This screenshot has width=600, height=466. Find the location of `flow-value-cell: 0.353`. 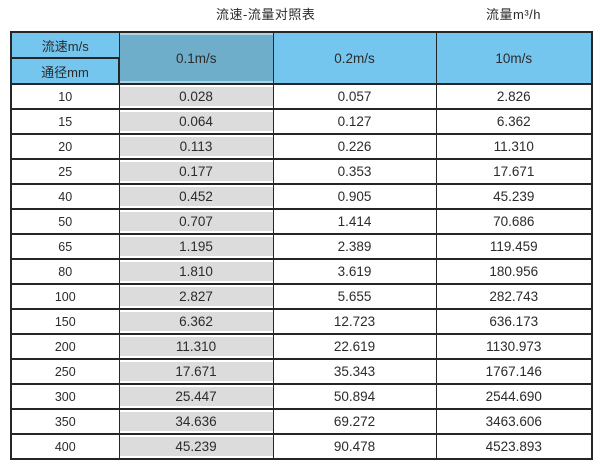

flow-value-cell: 0.353 is located at coordinates (354, 171).